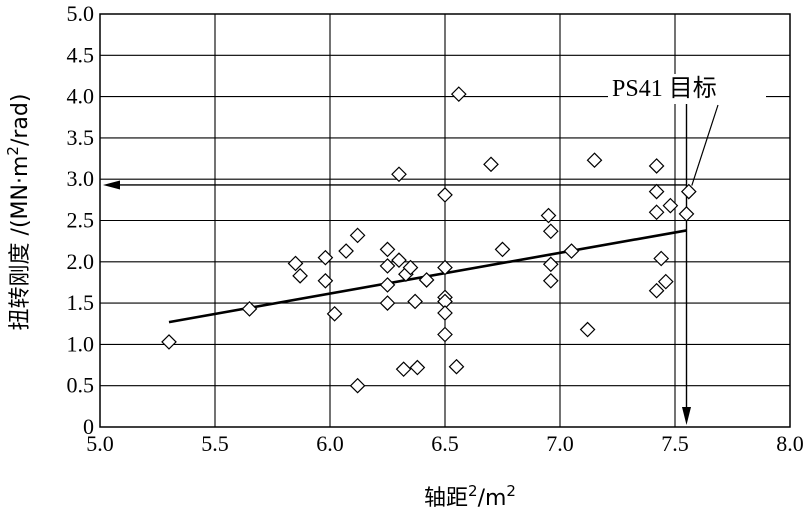 This screenshot has height=519, width=808. I want to click on arrowhead-left, so click(111, 185).